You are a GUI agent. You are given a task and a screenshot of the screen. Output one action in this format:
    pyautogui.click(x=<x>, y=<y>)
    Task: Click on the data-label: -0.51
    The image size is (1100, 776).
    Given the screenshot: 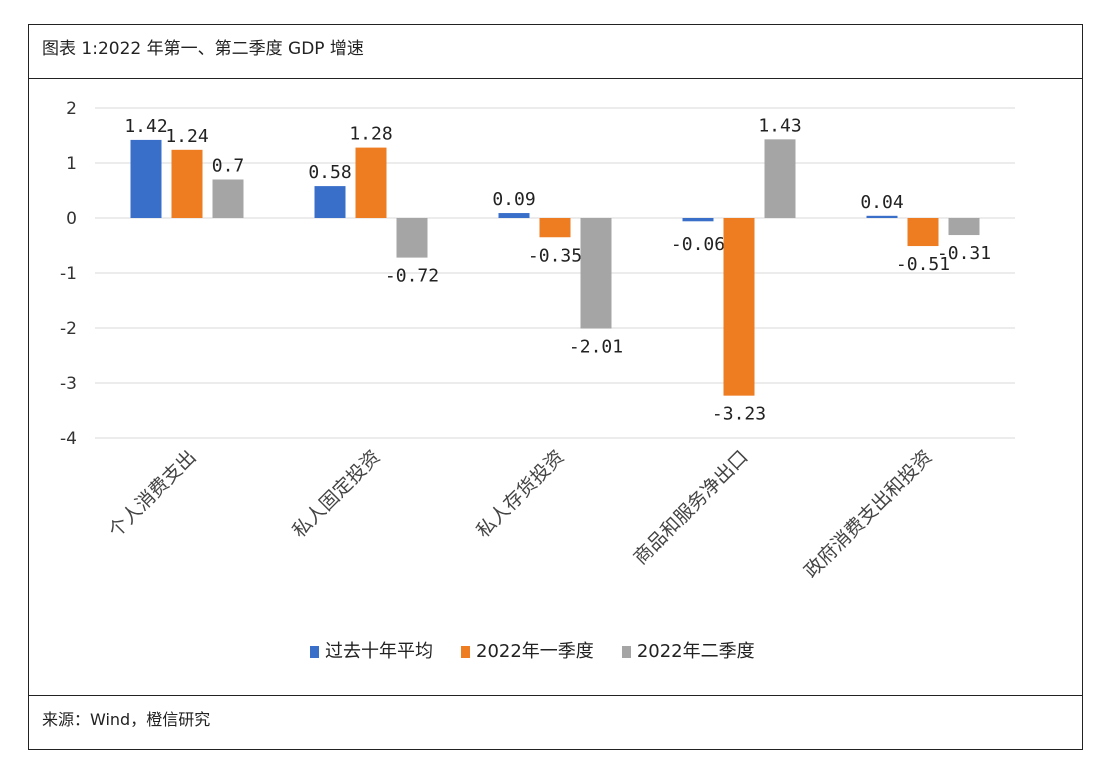 What is the action you would take?
    pyautogui.click(x=923, y=264)
    